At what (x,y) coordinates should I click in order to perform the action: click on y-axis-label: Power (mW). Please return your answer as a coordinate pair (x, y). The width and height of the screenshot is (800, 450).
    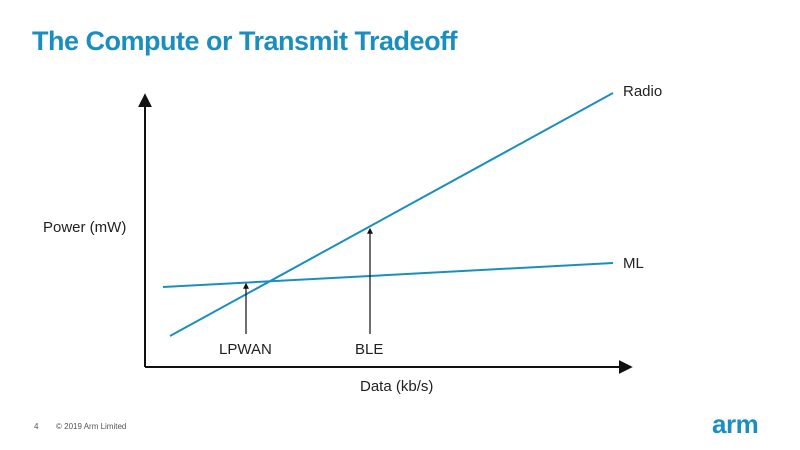
    Looking at the image, I should click on (84, 227).